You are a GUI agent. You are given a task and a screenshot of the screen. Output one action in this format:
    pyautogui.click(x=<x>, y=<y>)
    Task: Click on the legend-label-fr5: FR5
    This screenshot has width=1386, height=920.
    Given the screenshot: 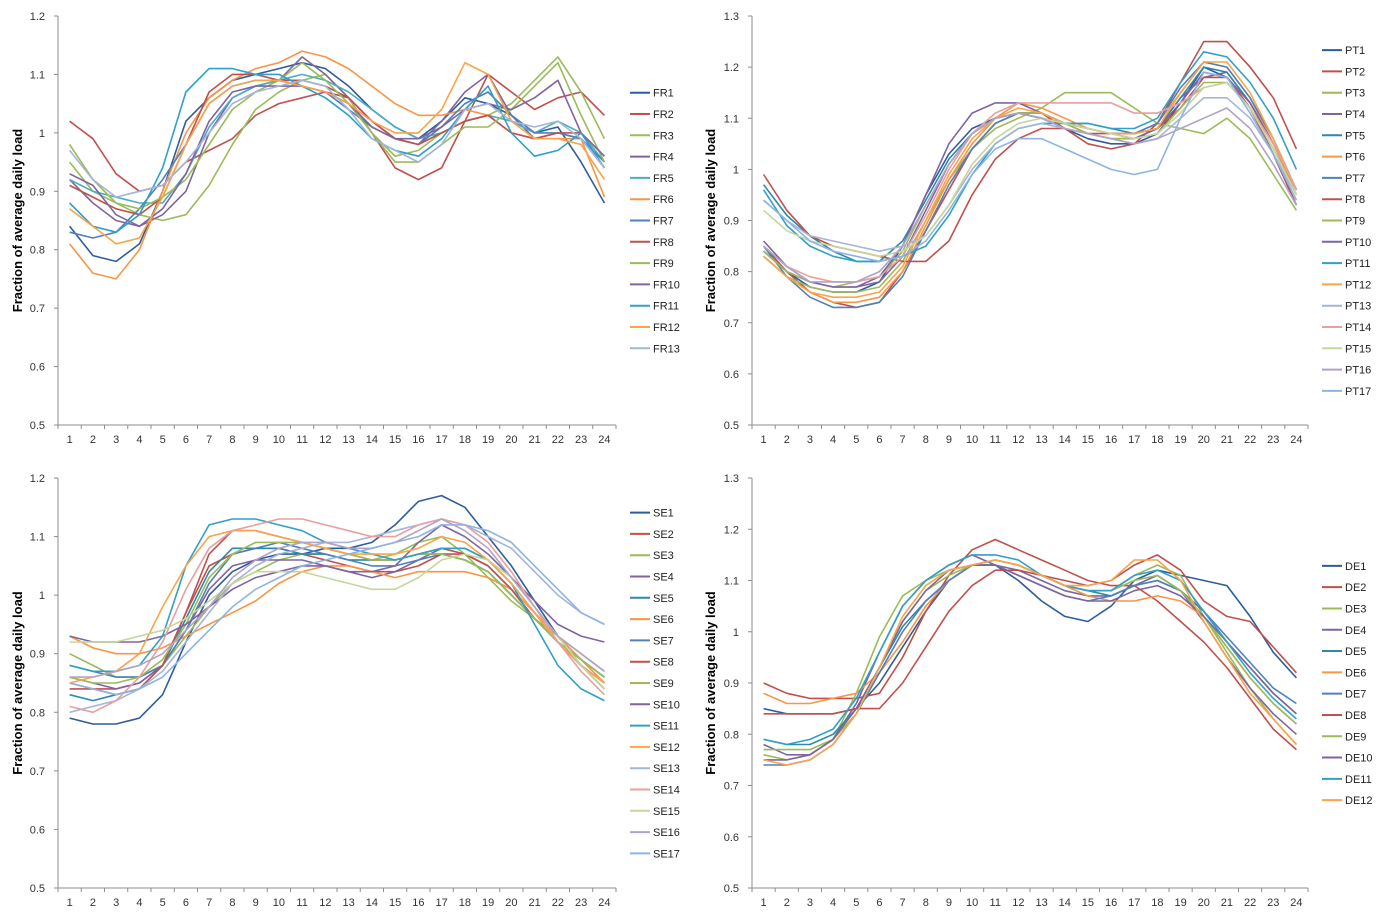 What is the action you would take?
    pyautogui.click(x=663, y=179)
    